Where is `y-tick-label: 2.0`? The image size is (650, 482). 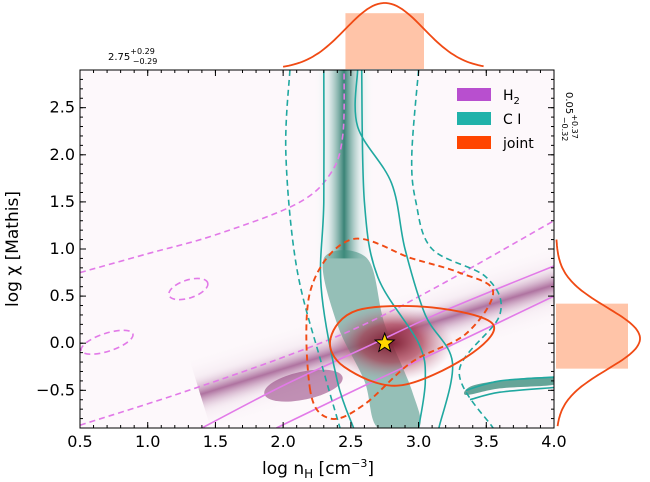 y-tick-label: 2.0 is located at coordinates (62, 154).